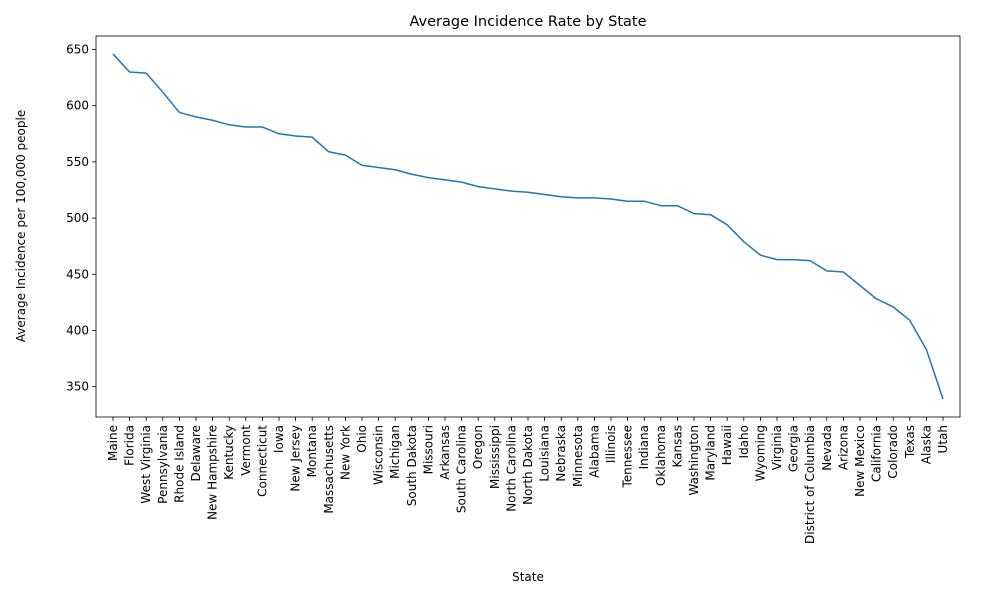 This screenshot has height=600, width=1000. What do you see at coordinates (262, 461) in the screenshot?
I see `x-tick-label: Connecticut` at bounding box center [262, 461].